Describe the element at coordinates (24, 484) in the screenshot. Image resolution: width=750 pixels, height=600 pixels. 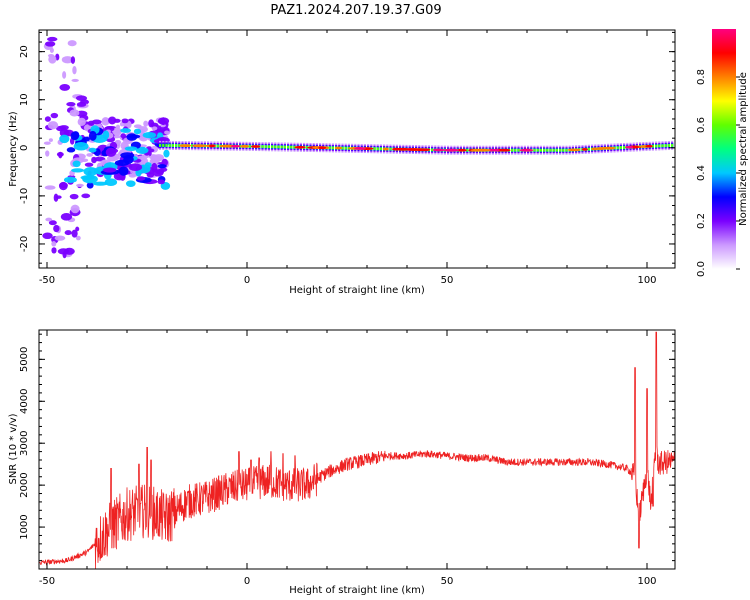
I see `snr-ytick-label: 2000` at that location.